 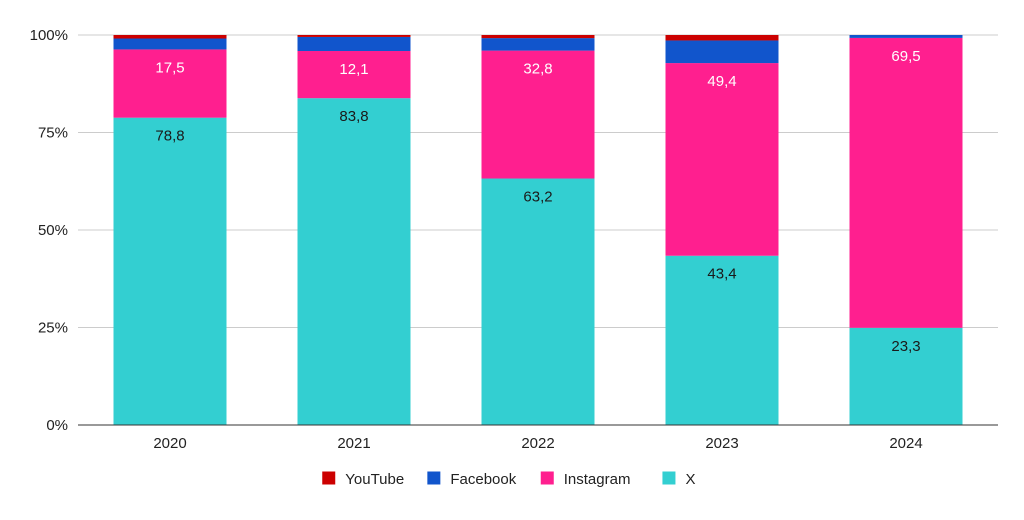 I want to click on data-label: 12,1, so click(x=353, y=69).